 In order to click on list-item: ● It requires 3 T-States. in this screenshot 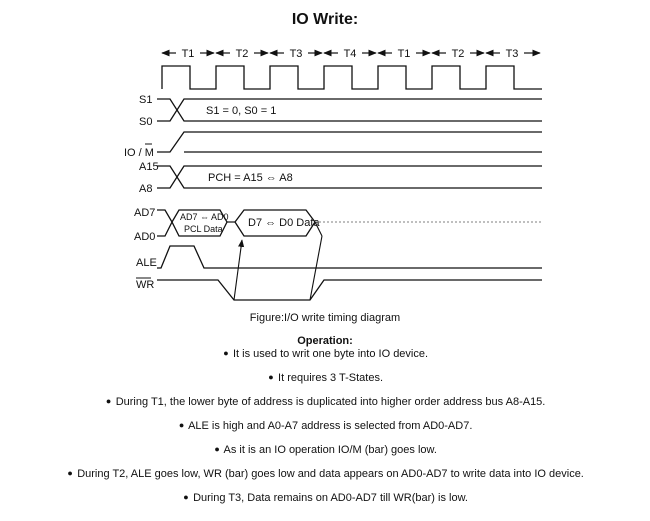, I will do `click(326, 378)`.